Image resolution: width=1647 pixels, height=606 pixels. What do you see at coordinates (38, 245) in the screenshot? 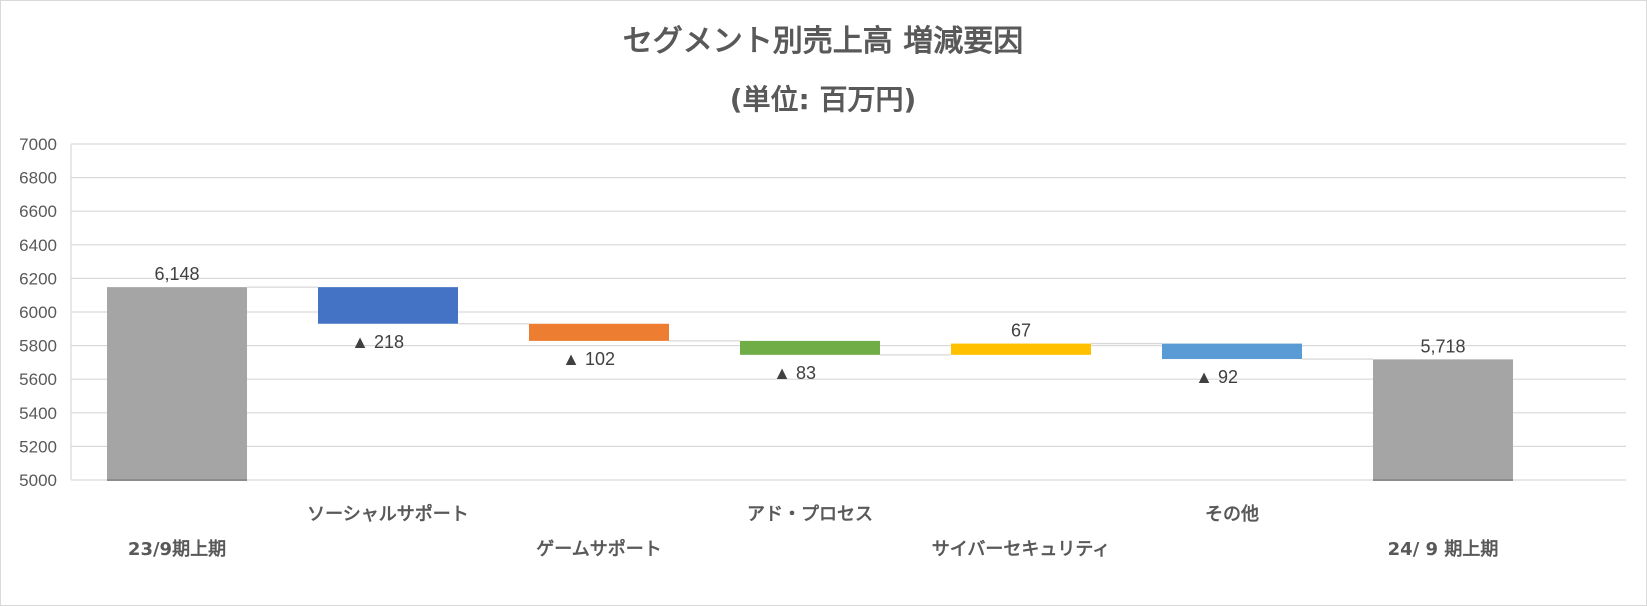
I see `y-tick-label: 6400` at bounding box center [38, 245].